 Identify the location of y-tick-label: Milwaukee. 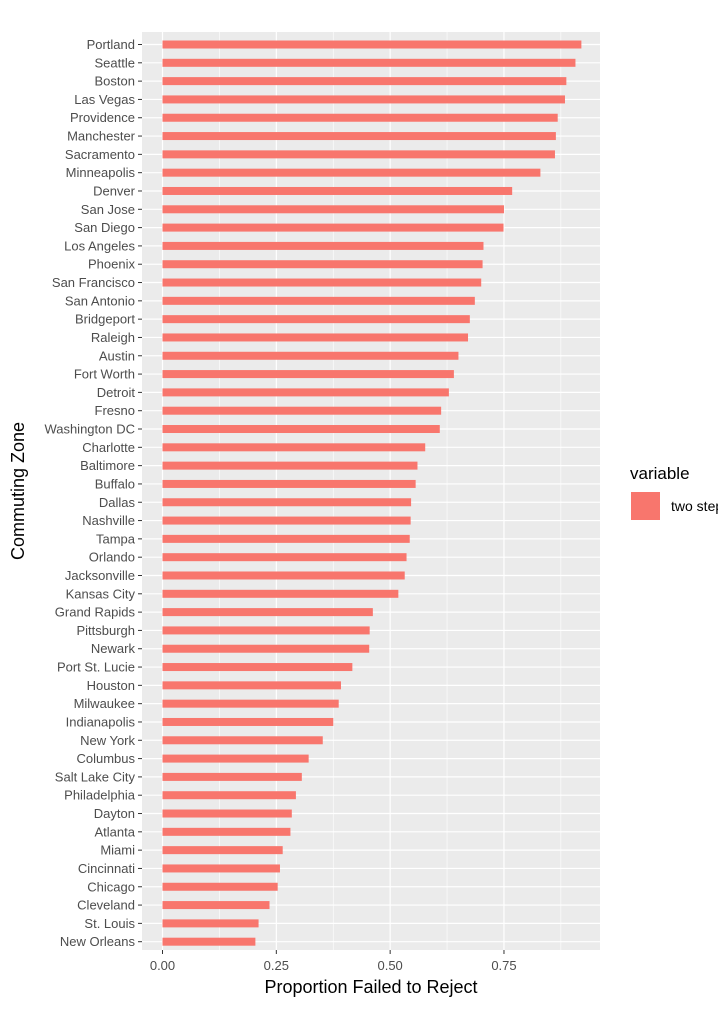
(104, 703).